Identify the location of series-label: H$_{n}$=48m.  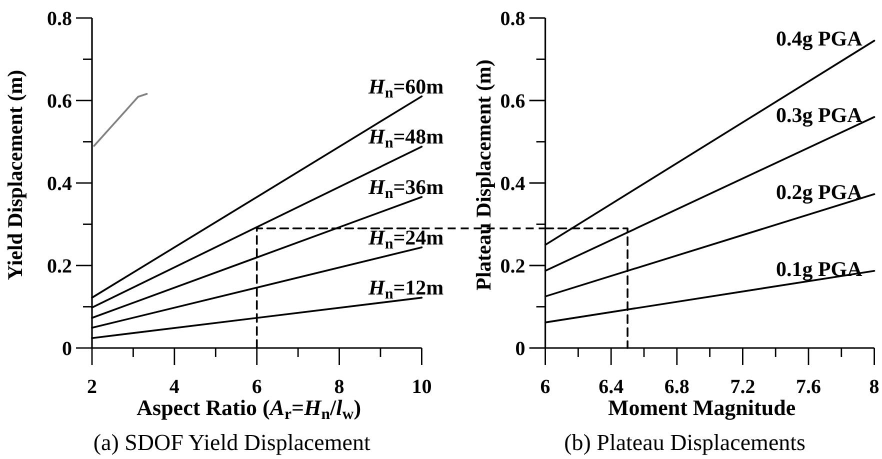
(405, 138).